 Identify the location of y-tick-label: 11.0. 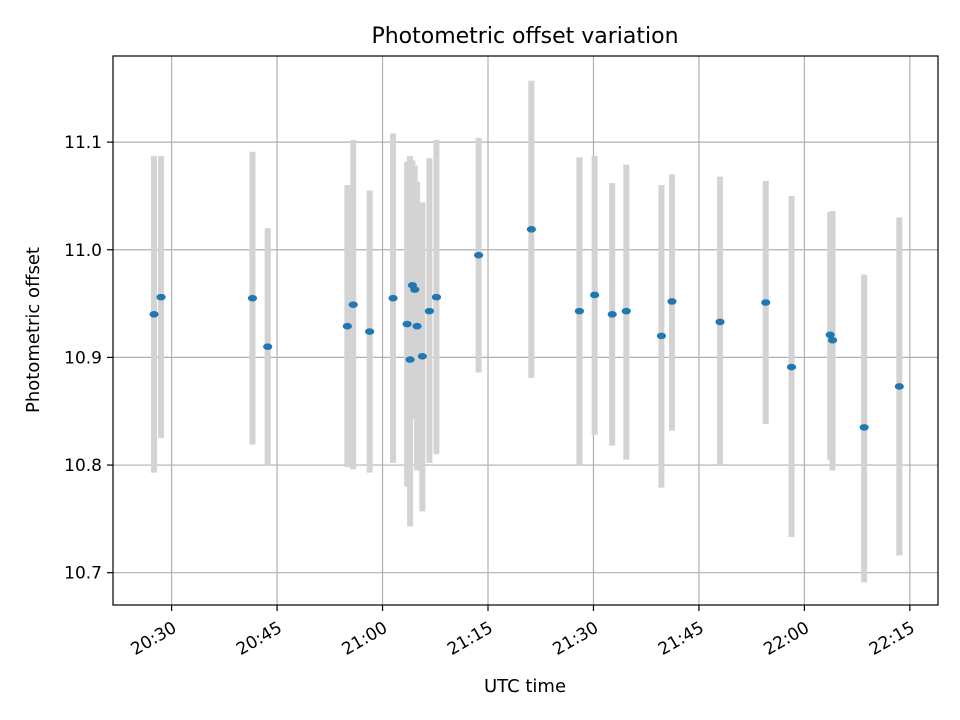
(83, 251).